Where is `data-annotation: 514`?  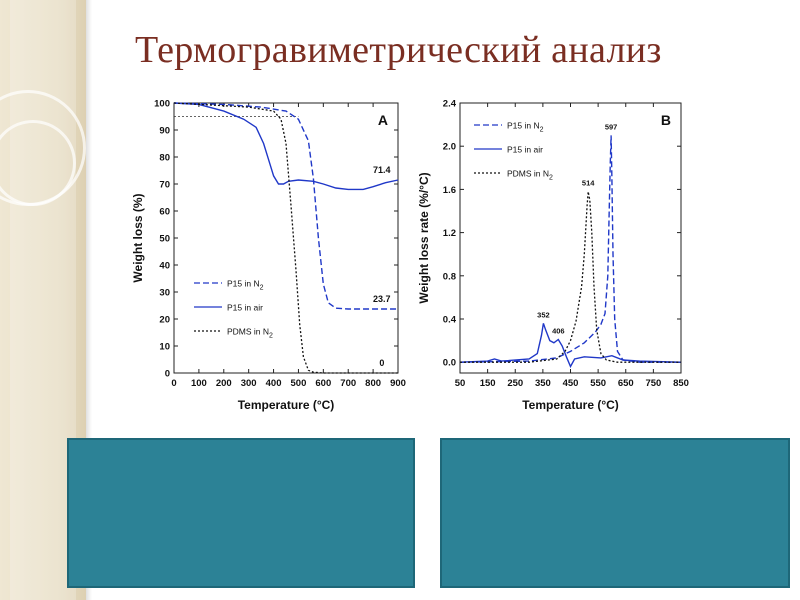 data-annotation: 514 is located at coordinates (588, 183).